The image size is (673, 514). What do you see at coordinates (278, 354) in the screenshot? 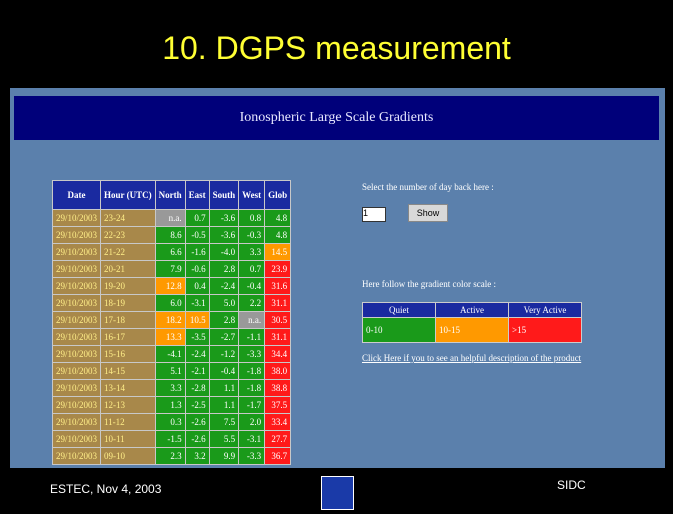
I see `table-cell: 34.4` at bounding box center [278, 354].